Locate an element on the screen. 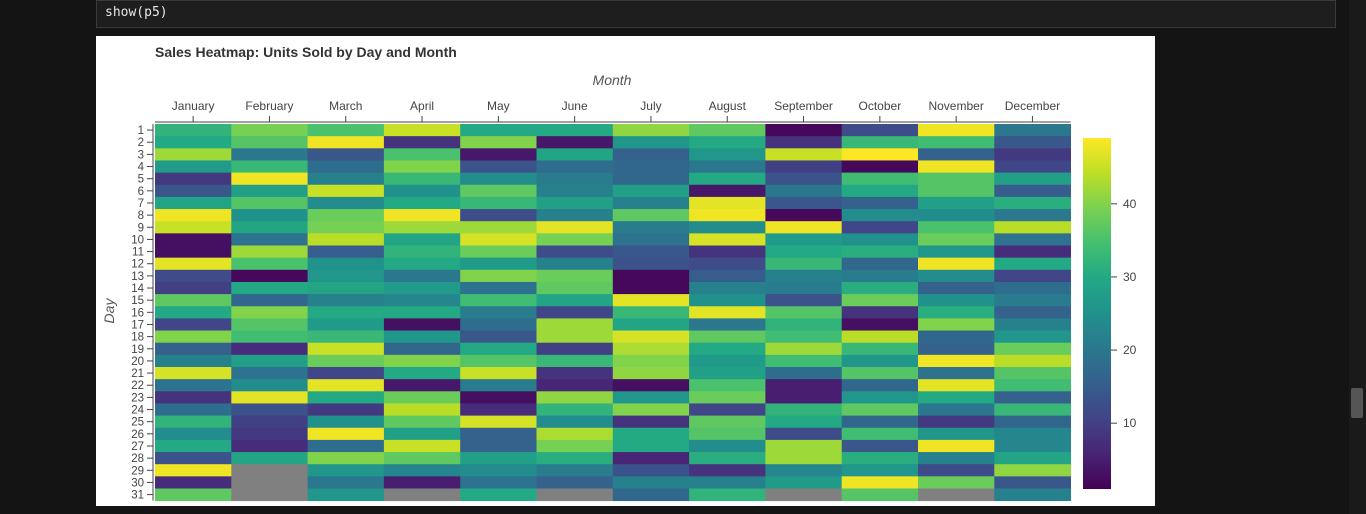  y-tick-label: 21 is located at coordinates (137, 374).